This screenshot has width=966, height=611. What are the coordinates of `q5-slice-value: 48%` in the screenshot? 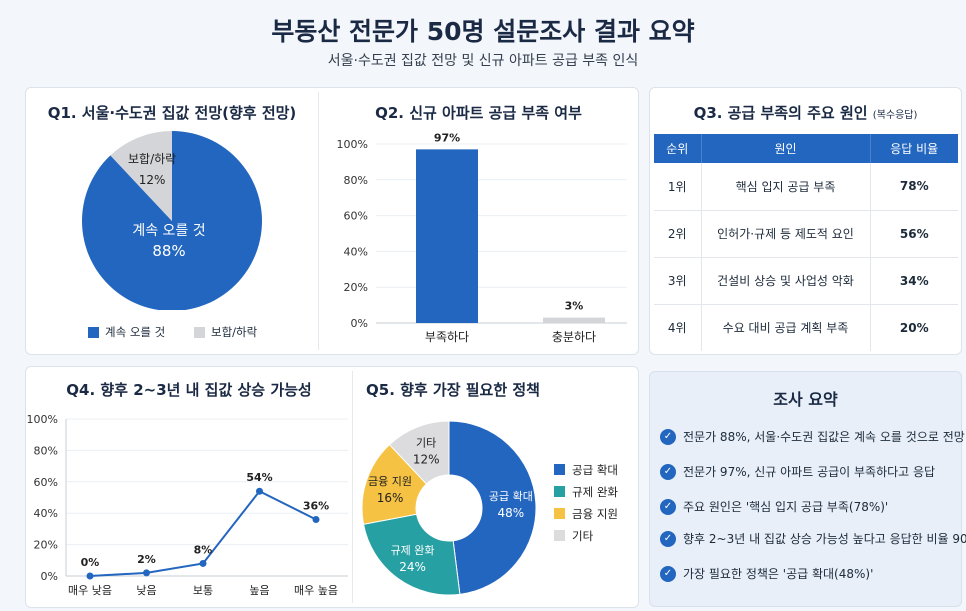 It's located at (511, 513).